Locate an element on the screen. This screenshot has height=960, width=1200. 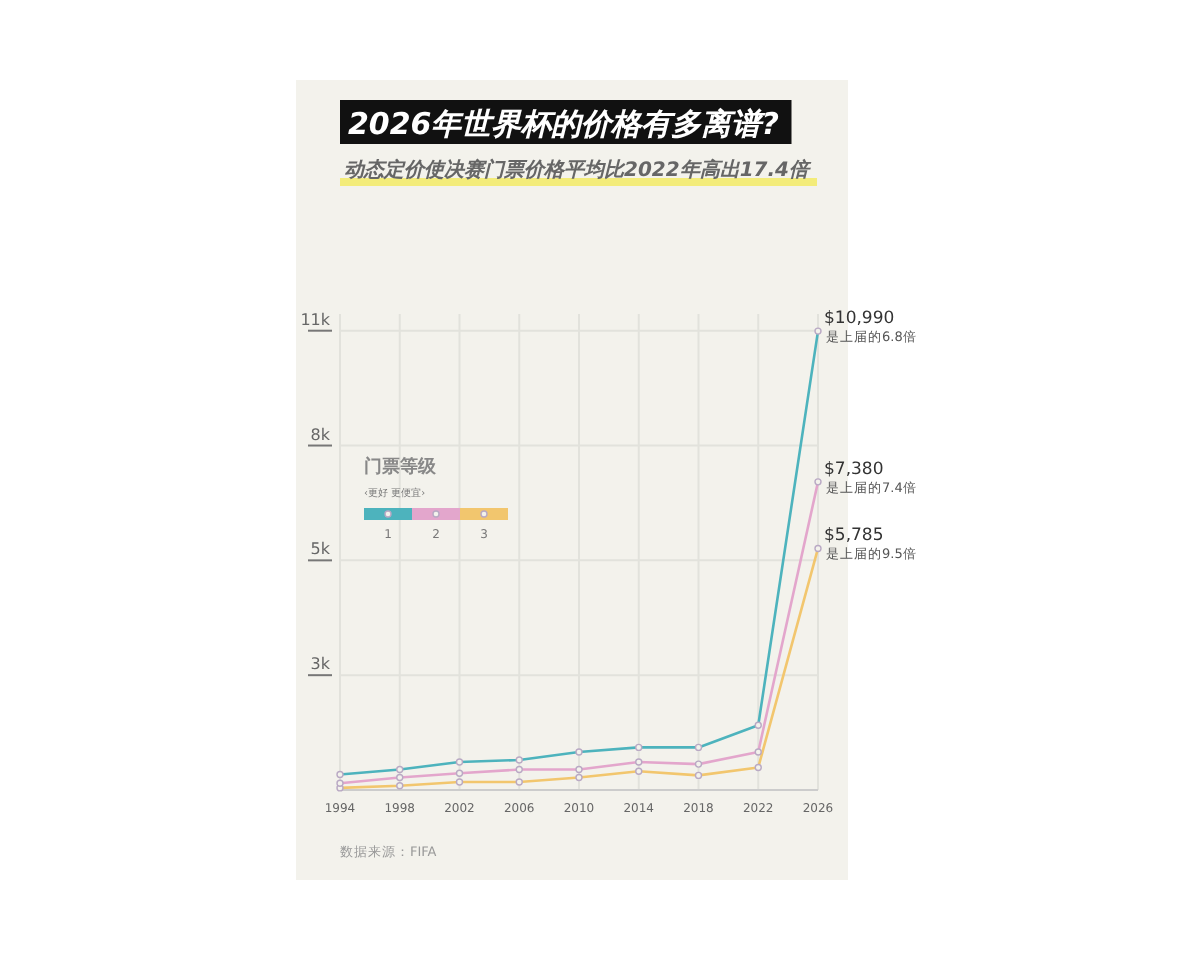
data-label: $5,785 is located at coordinates (854, 536).